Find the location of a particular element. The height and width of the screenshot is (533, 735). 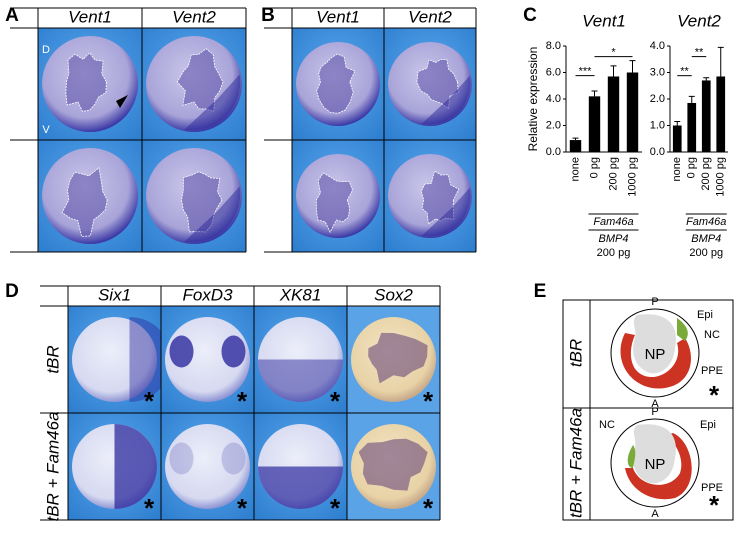

row-label: Fam46a is located at coordinates (276, 84).